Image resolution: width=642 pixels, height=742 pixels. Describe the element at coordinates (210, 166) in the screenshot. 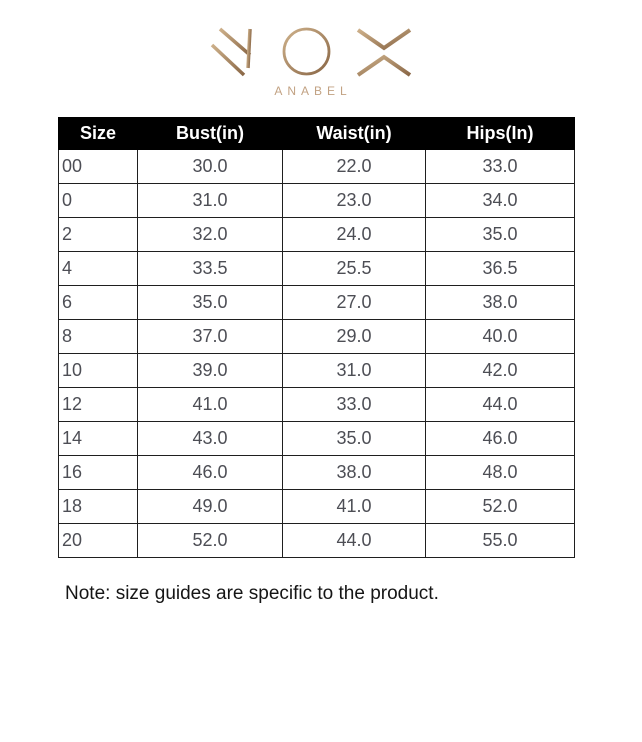

I see `cell-bust: 30.0` at that location.